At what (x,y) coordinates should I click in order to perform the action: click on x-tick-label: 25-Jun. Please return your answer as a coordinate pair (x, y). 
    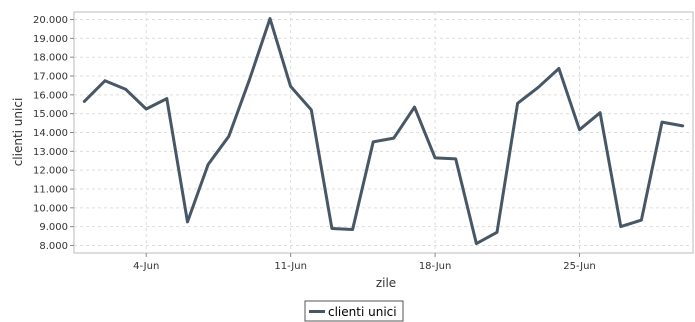
    Looking at the image, I should click on (579, 266).